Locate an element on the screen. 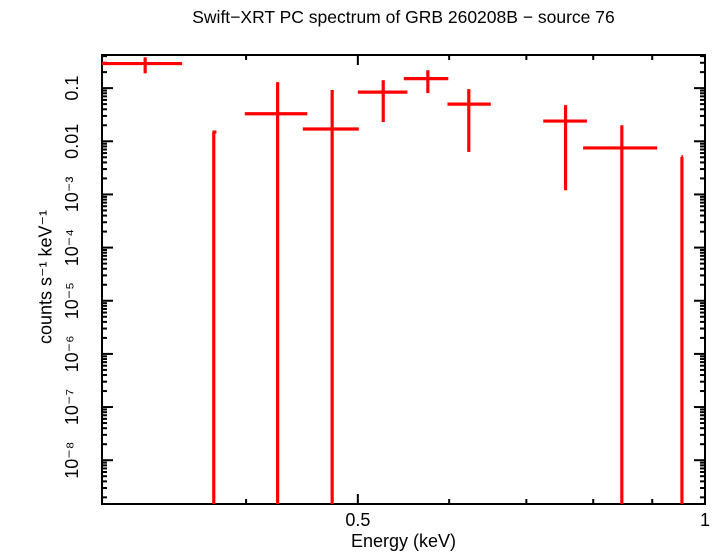  y-tick-label: 10⁻⁸ is located at coordinates (72, 460).